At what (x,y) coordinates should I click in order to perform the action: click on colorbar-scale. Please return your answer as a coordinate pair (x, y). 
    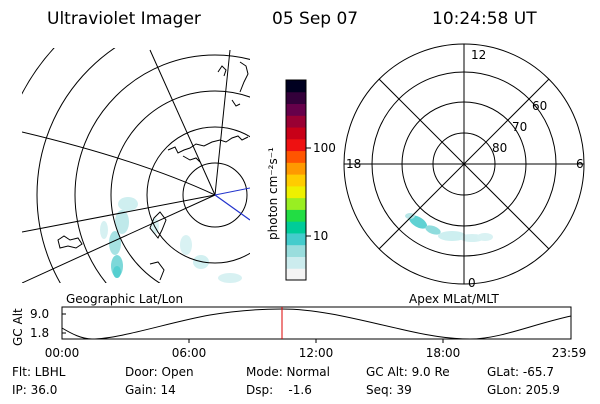
    Looking at the image, I should click on (296, 180).